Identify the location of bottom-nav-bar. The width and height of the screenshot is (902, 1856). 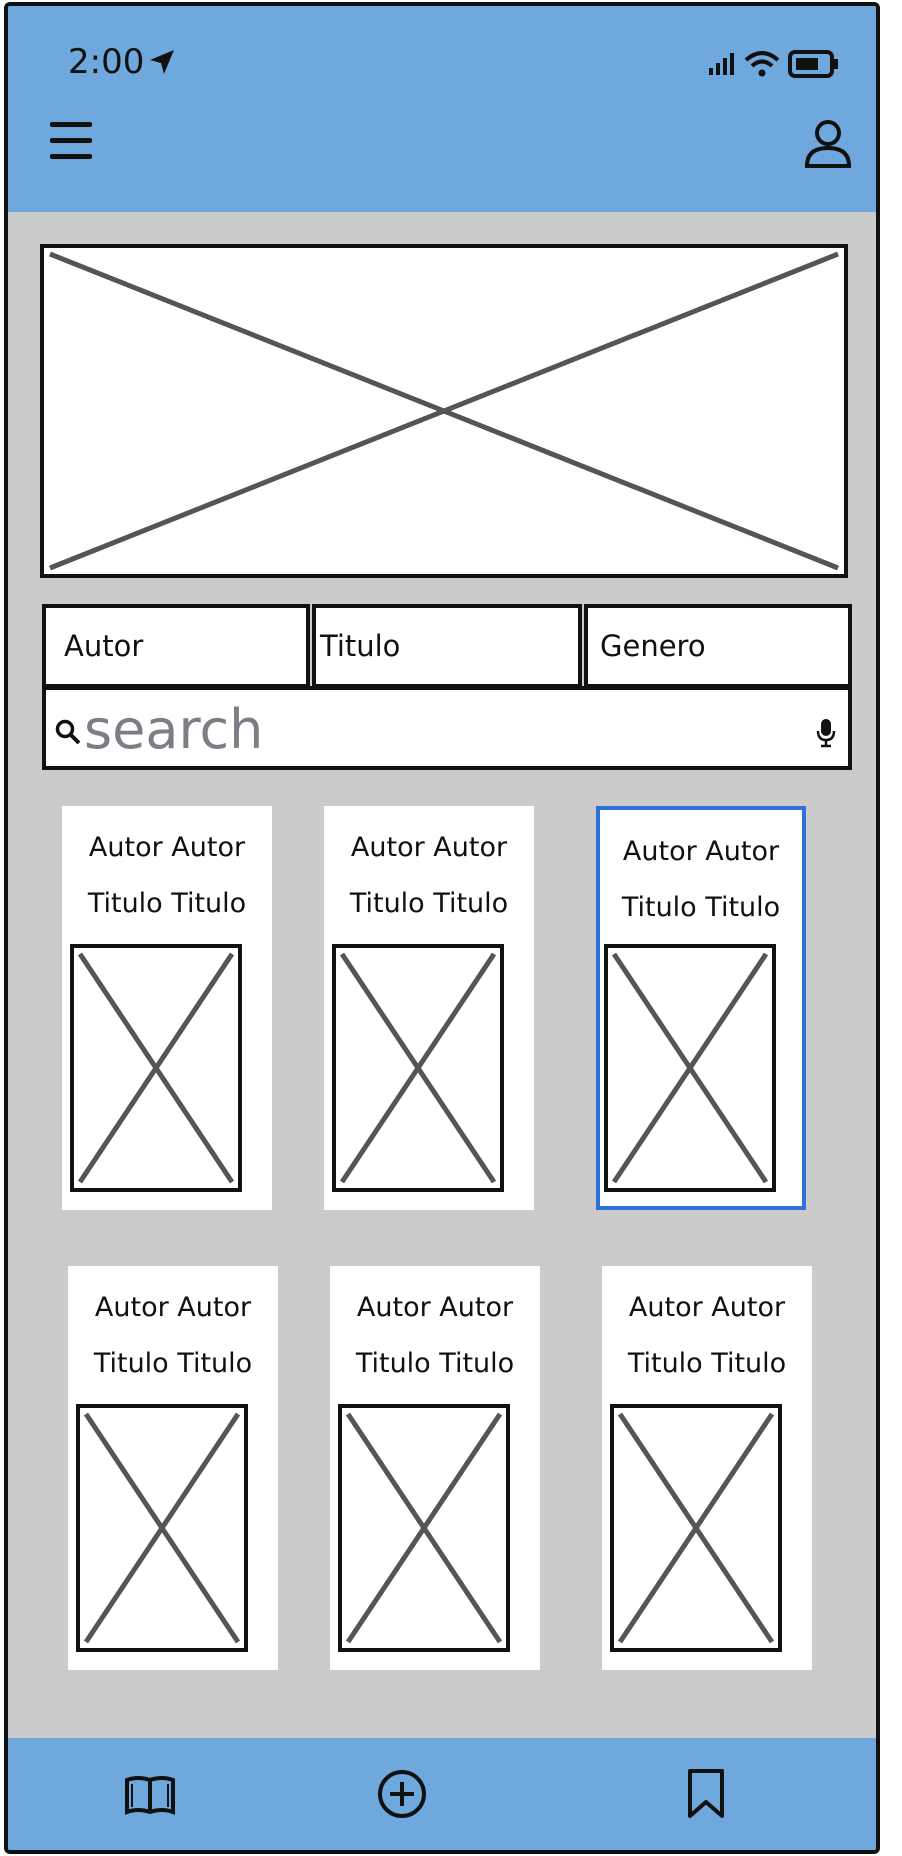
(442, 1794).